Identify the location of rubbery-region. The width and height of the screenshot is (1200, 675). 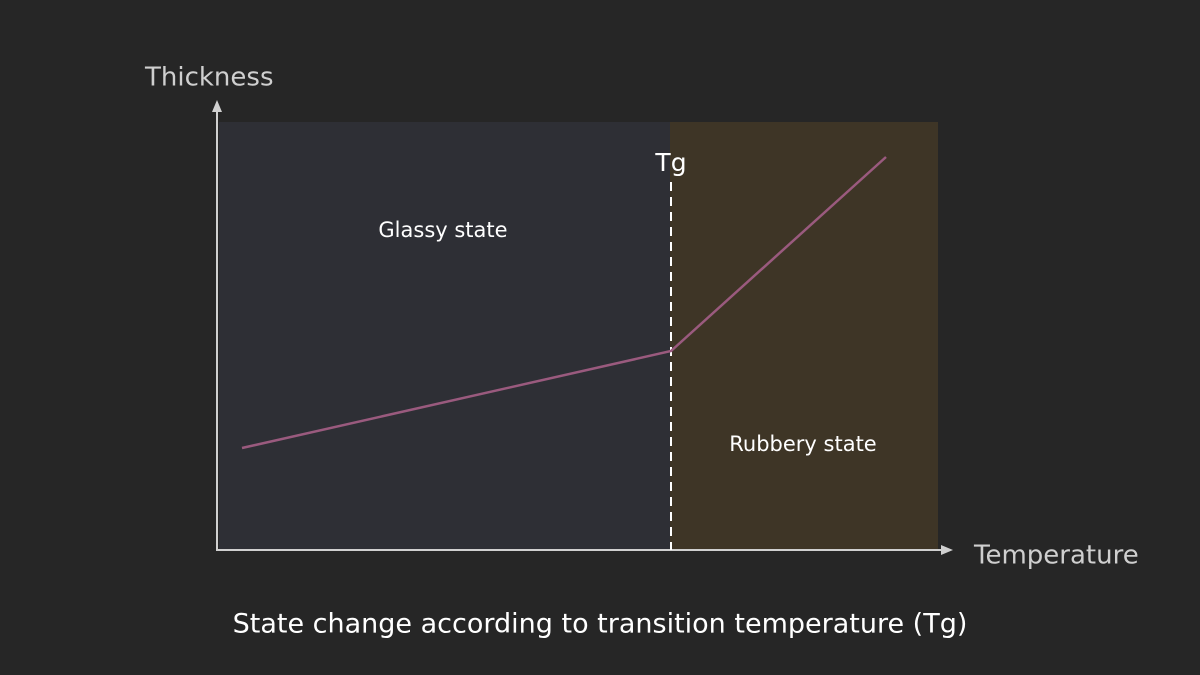
(804, 336).